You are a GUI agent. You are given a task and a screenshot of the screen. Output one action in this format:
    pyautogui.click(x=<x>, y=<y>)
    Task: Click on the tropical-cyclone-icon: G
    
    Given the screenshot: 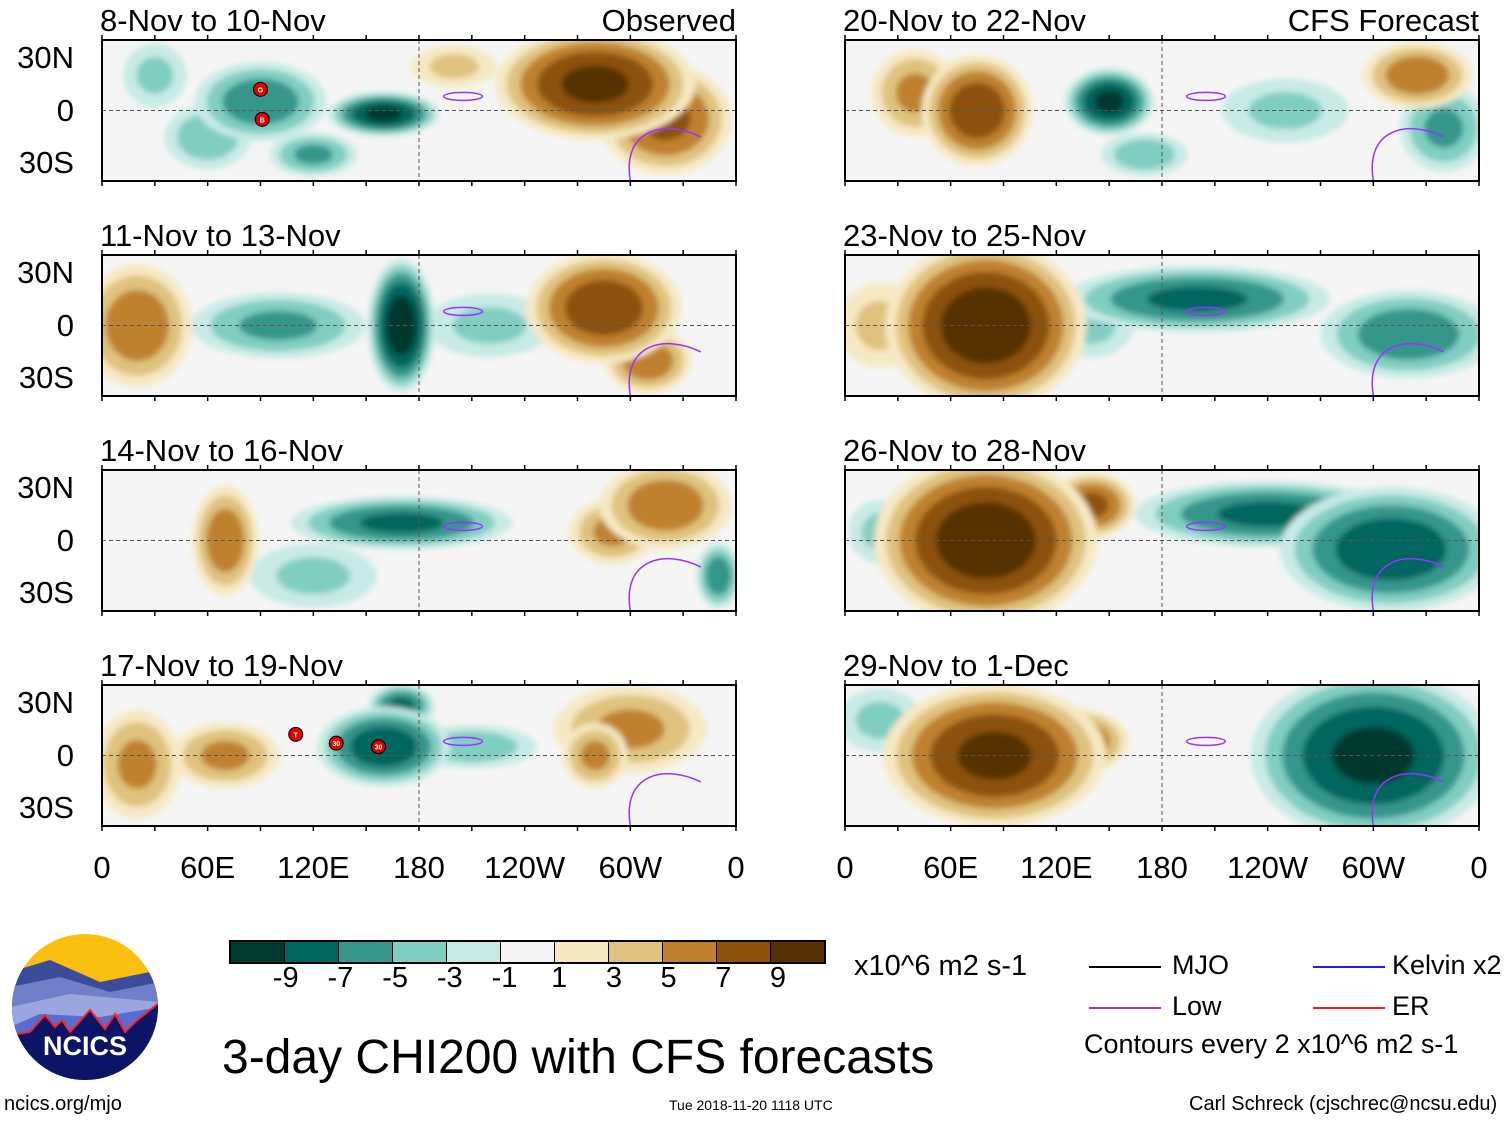 What is the action you would take?
    pyautogui.click(x=260, y=89)
    